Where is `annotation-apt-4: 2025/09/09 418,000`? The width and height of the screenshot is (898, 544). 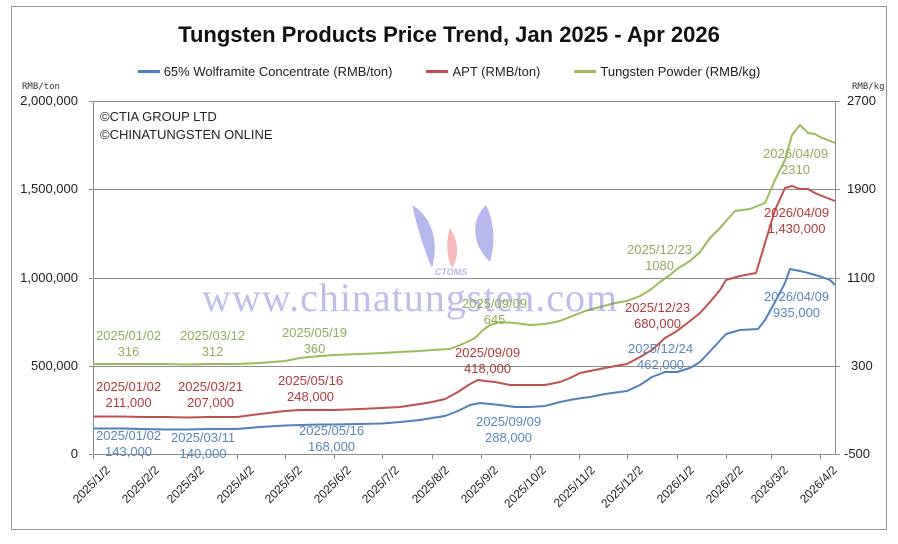 annotation-apt-4: 2025/09/09 418,000 is located at coordinates (488, 360).